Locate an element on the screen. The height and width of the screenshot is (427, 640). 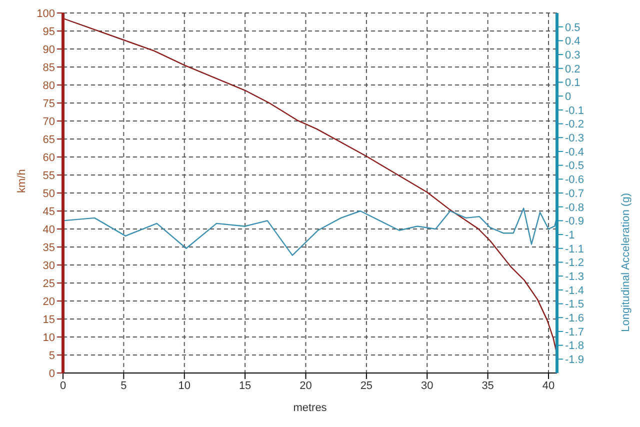
y2-tick-label: -1.9 is located at coordinates (574, 360).